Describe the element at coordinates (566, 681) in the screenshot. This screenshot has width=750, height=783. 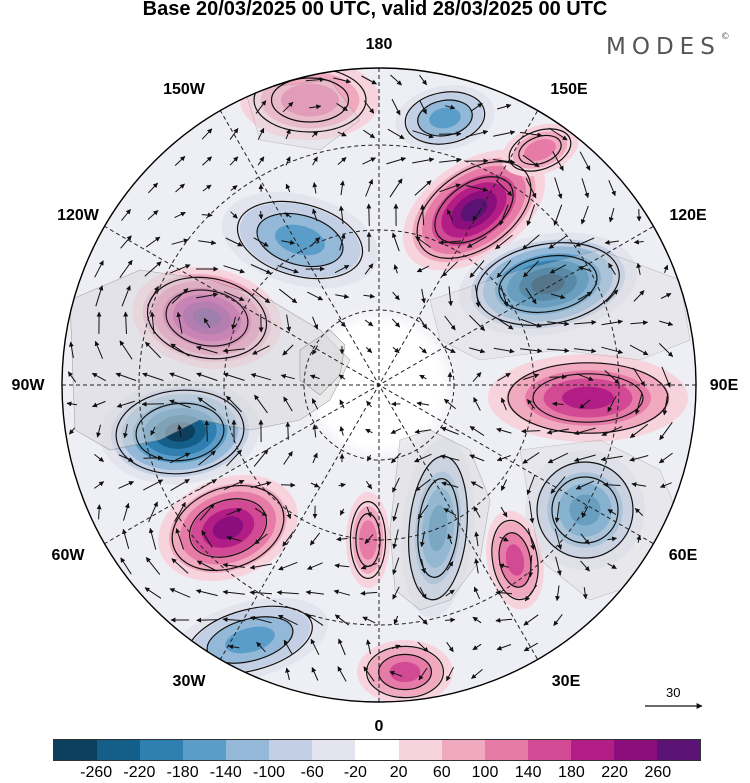
I see `lon-label-30e: 30E` at that location.